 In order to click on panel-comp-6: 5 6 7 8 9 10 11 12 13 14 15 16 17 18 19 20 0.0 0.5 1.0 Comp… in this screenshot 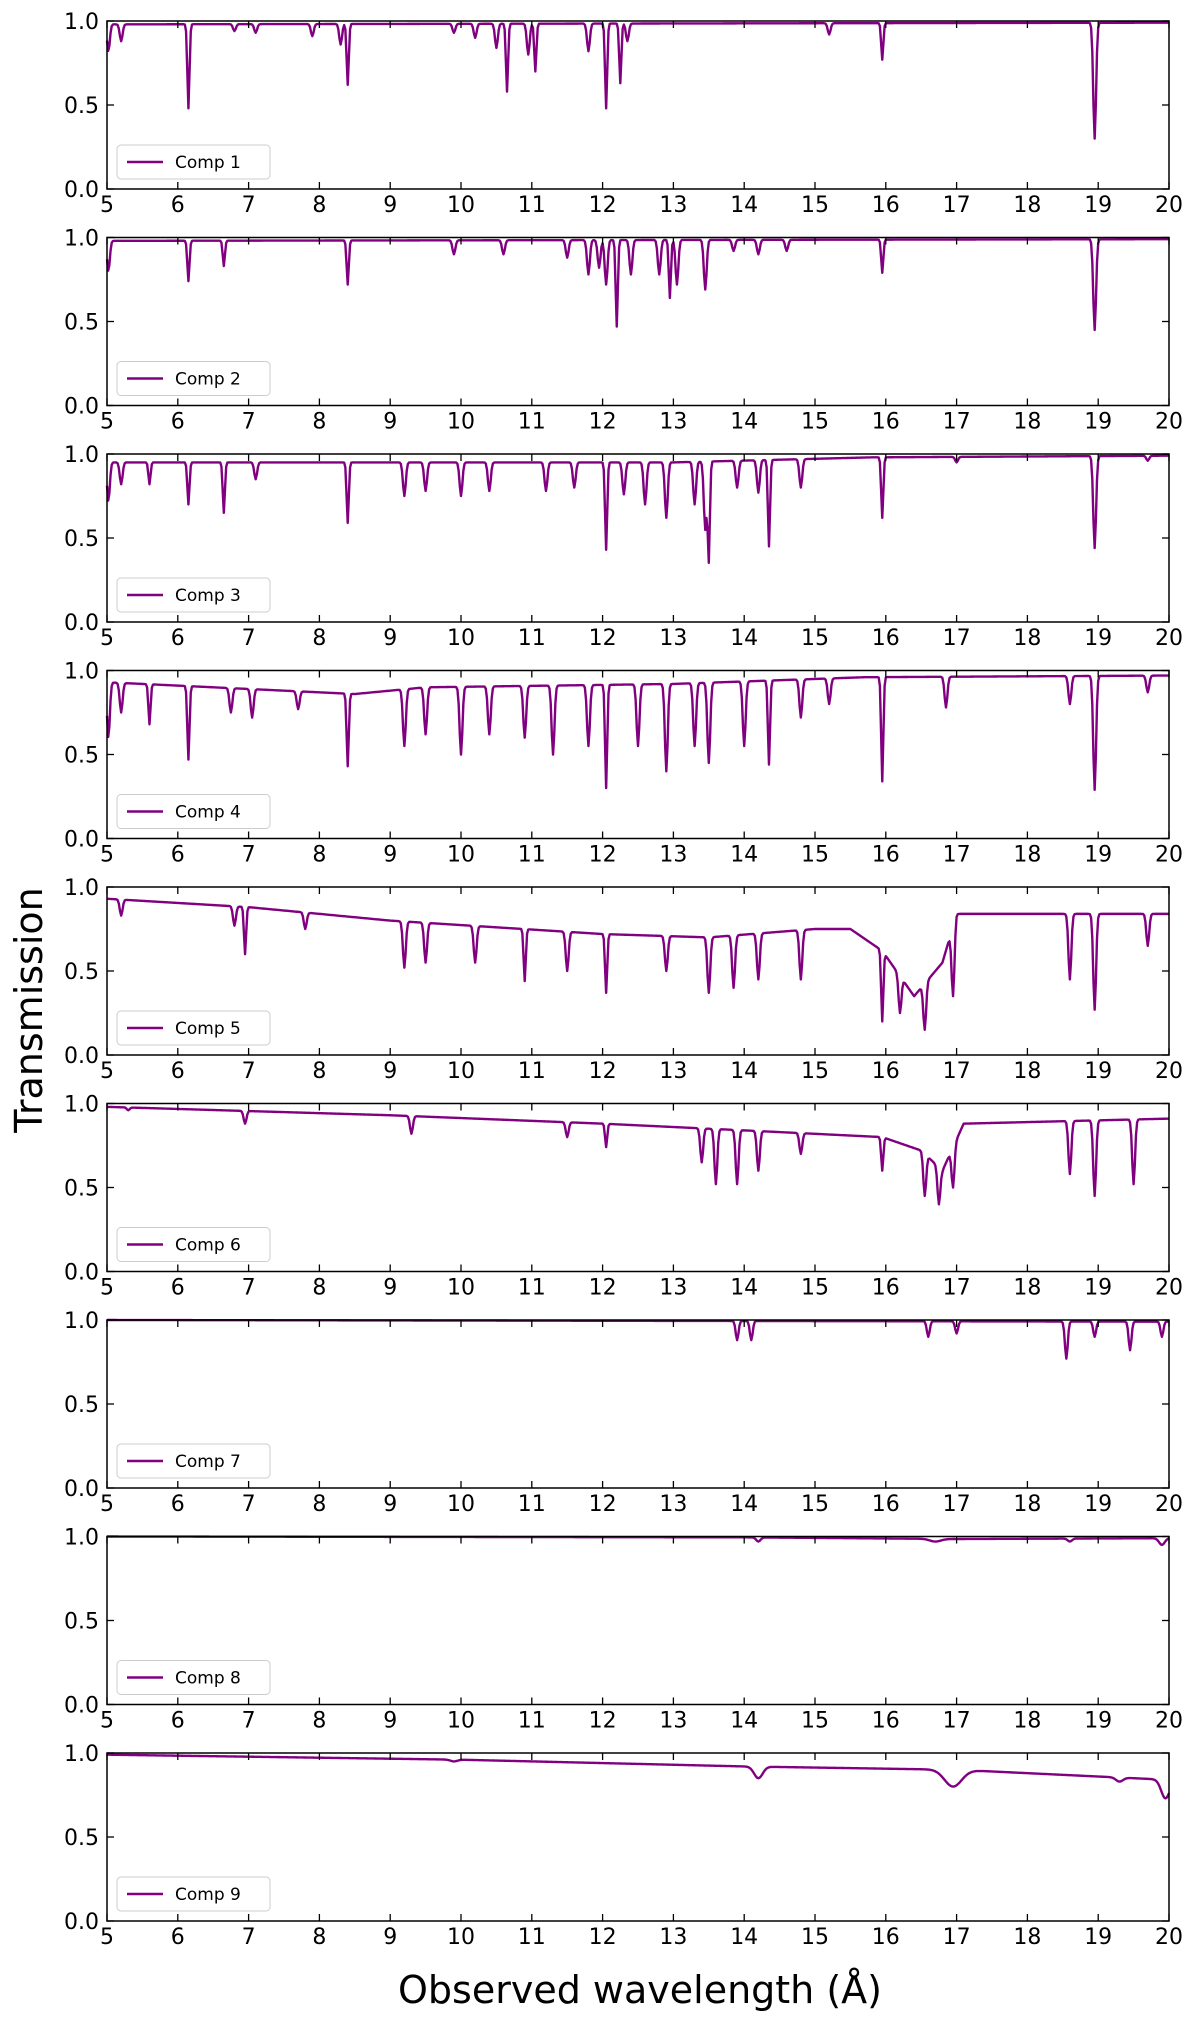, I will do `click(623, 1197)`.